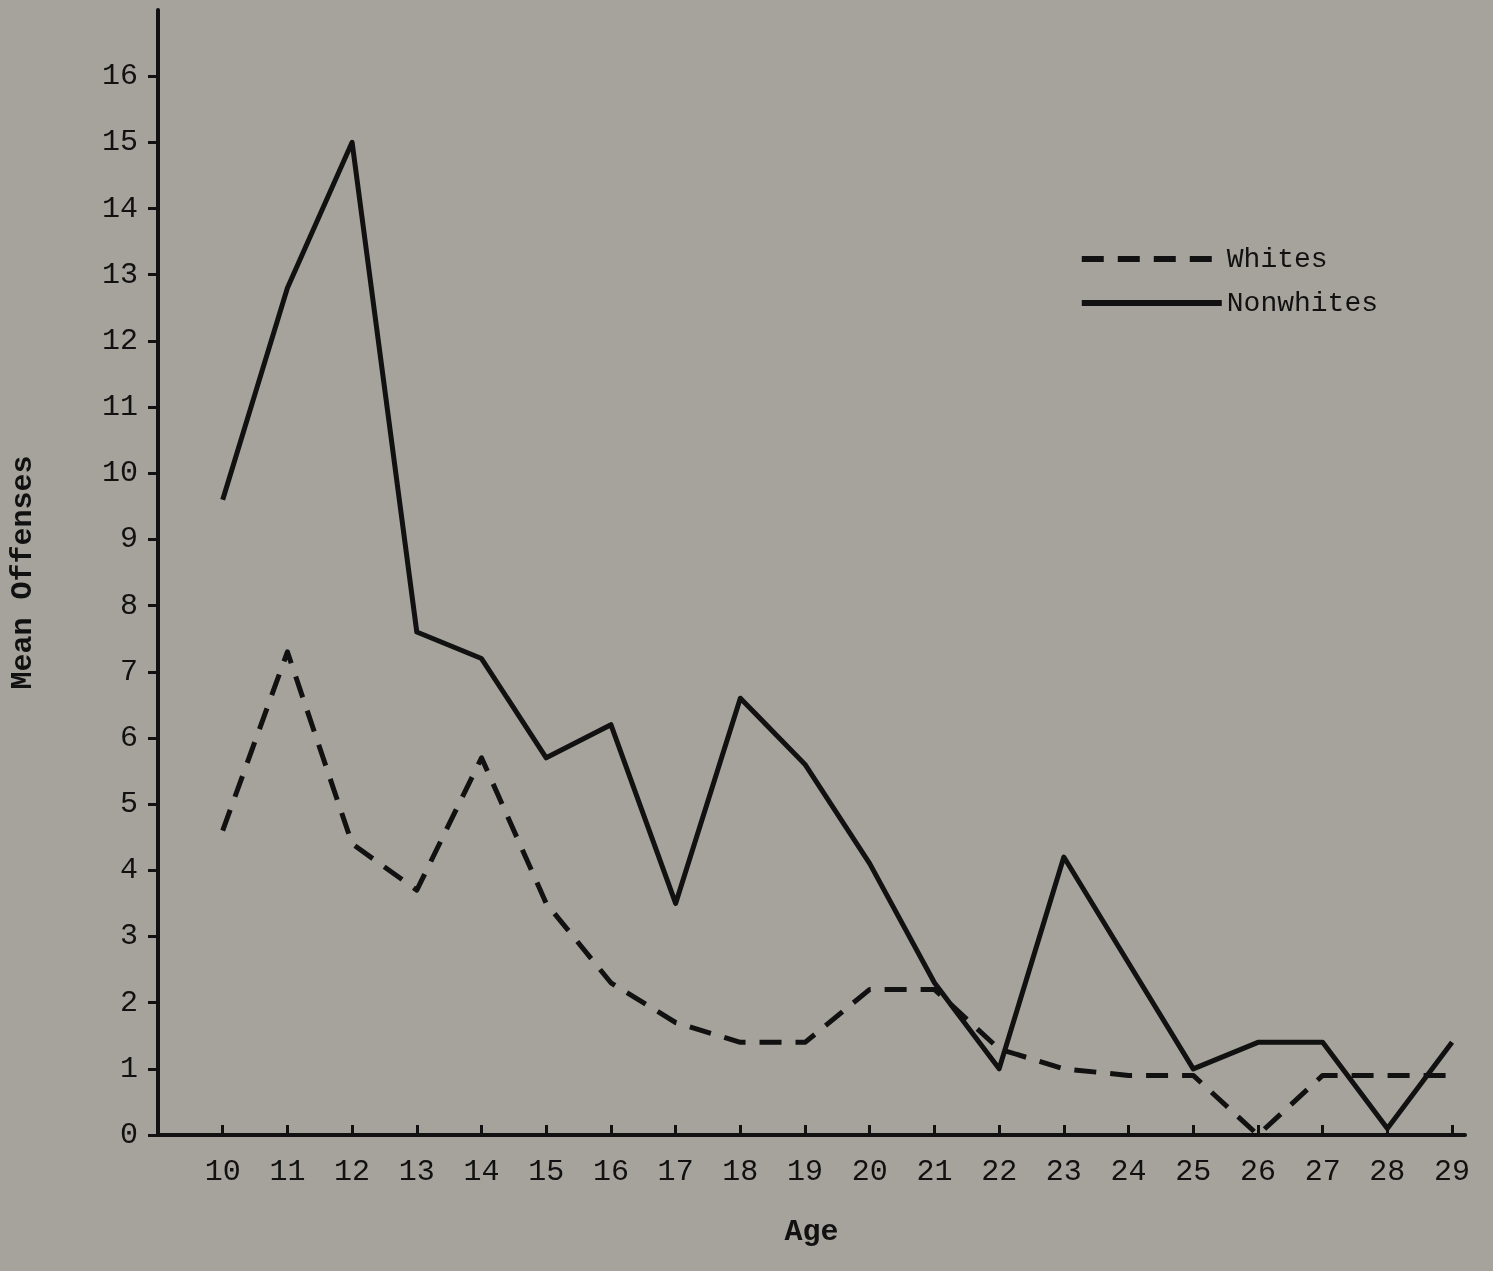  Describe the element at coordinates (119, 142) in the screenshot. I see `y-tick-label: 15` at that location.